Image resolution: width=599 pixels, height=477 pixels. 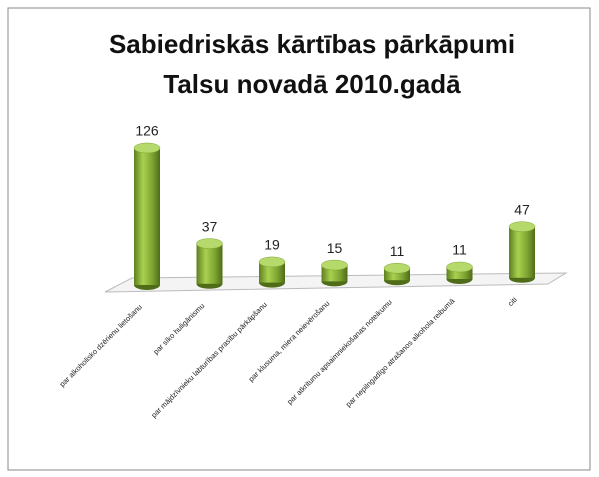 What do you see at coordinates (312, 84) in the screenshot?
I see `chart-subtitle: Talsu novadā 2010.gadā` at bounding box center [312, 84].